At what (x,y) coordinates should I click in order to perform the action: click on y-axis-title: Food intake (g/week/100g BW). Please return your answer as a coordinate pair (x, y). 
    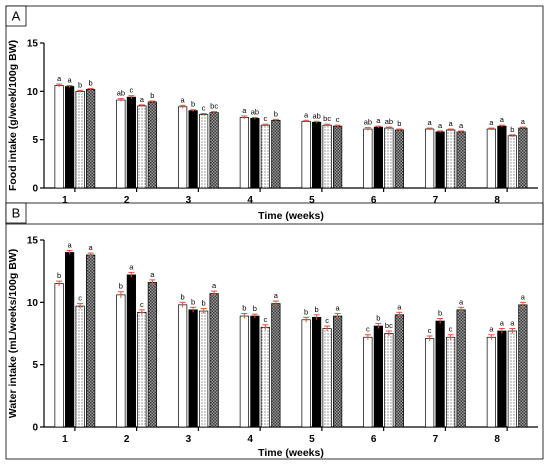
    Looking at the image, I should click on (13, 115).